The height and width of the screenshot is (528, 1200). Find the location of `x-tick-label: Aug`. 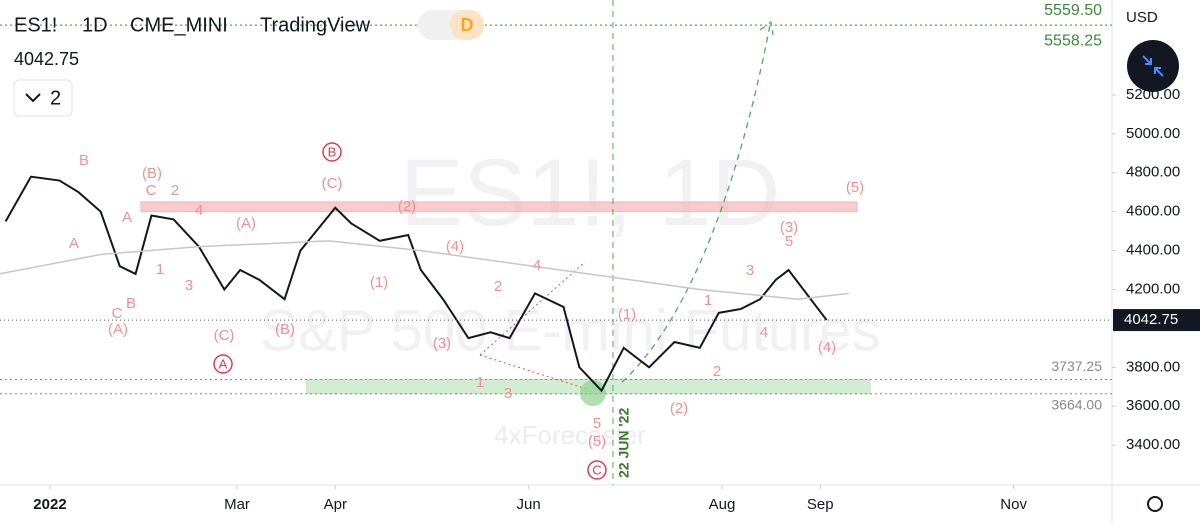

x-tick-label: Aug is located at coordinates (722, 504).